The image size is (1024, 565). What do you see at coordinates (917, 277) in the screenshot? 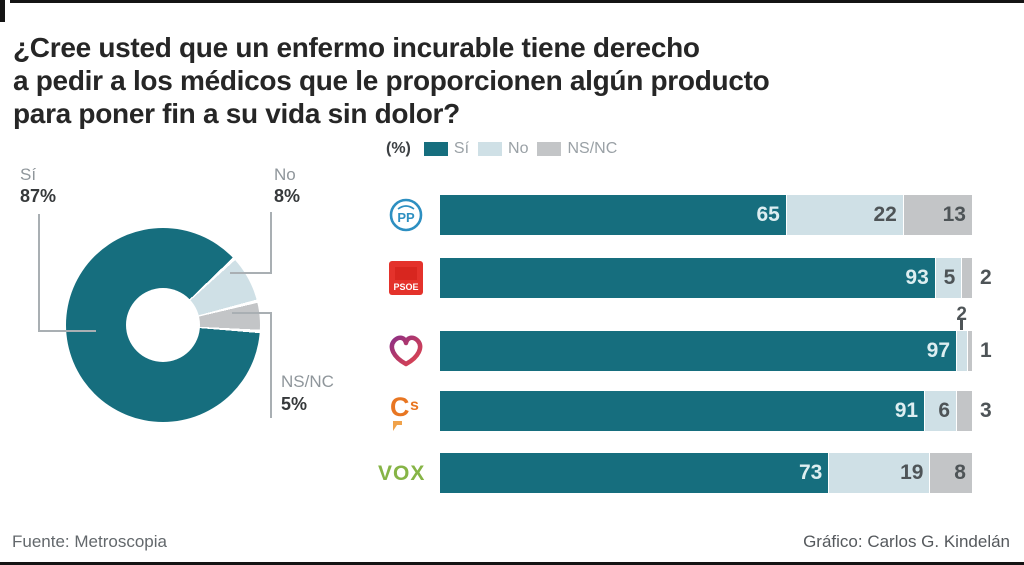
I see `bar-value-label: 93` at bounding box center [917, 277].